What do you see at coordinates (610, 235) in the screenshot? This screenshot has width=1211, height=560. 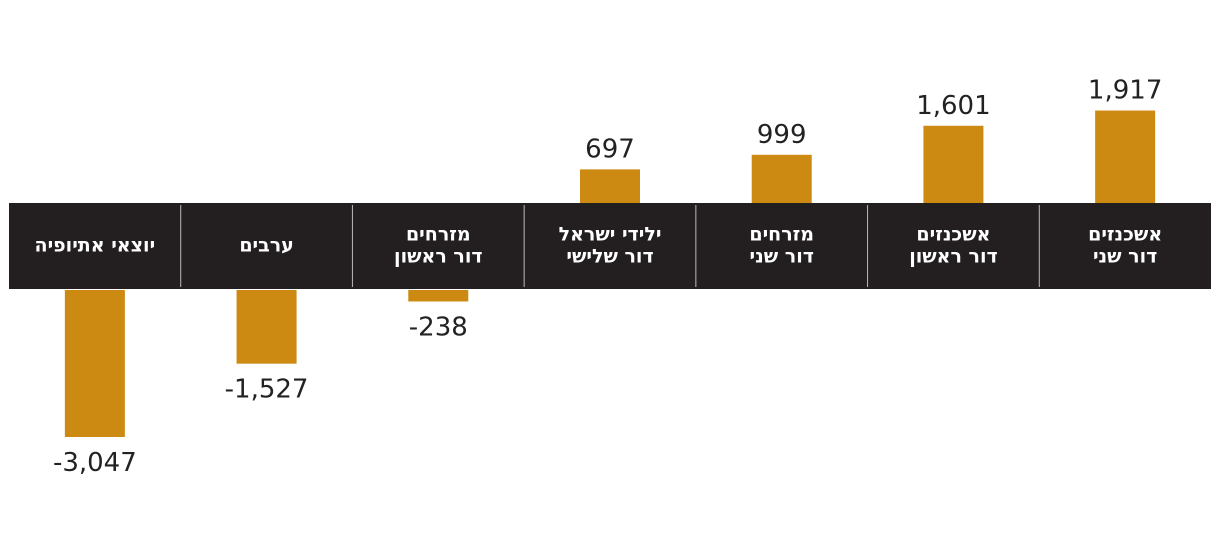 I see `category-label: ילידי ישראל` at bounding box center [610, 235].